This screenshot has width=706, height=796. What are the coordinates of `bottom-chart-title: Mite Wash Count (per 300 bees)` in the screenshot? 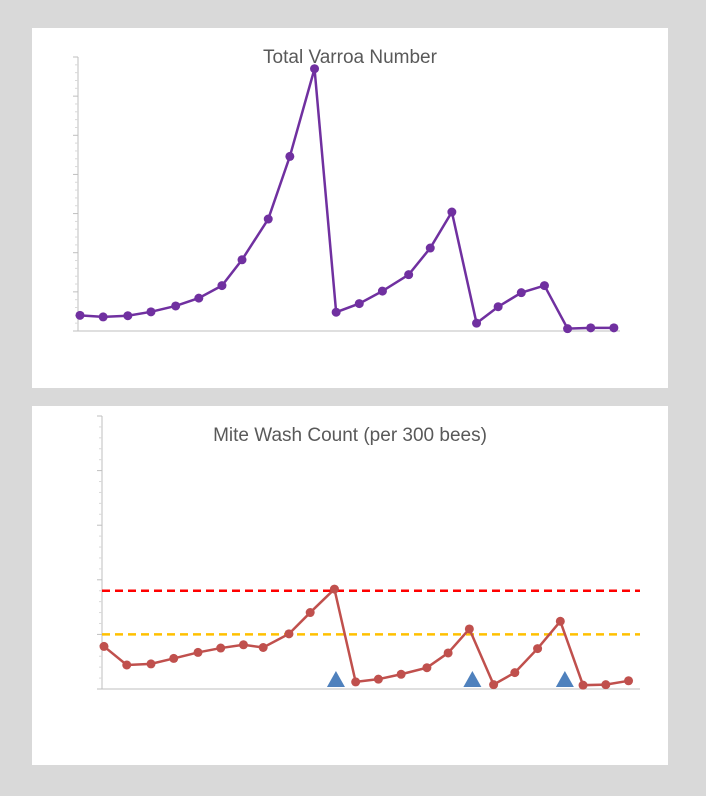 It's located at (350, 435).